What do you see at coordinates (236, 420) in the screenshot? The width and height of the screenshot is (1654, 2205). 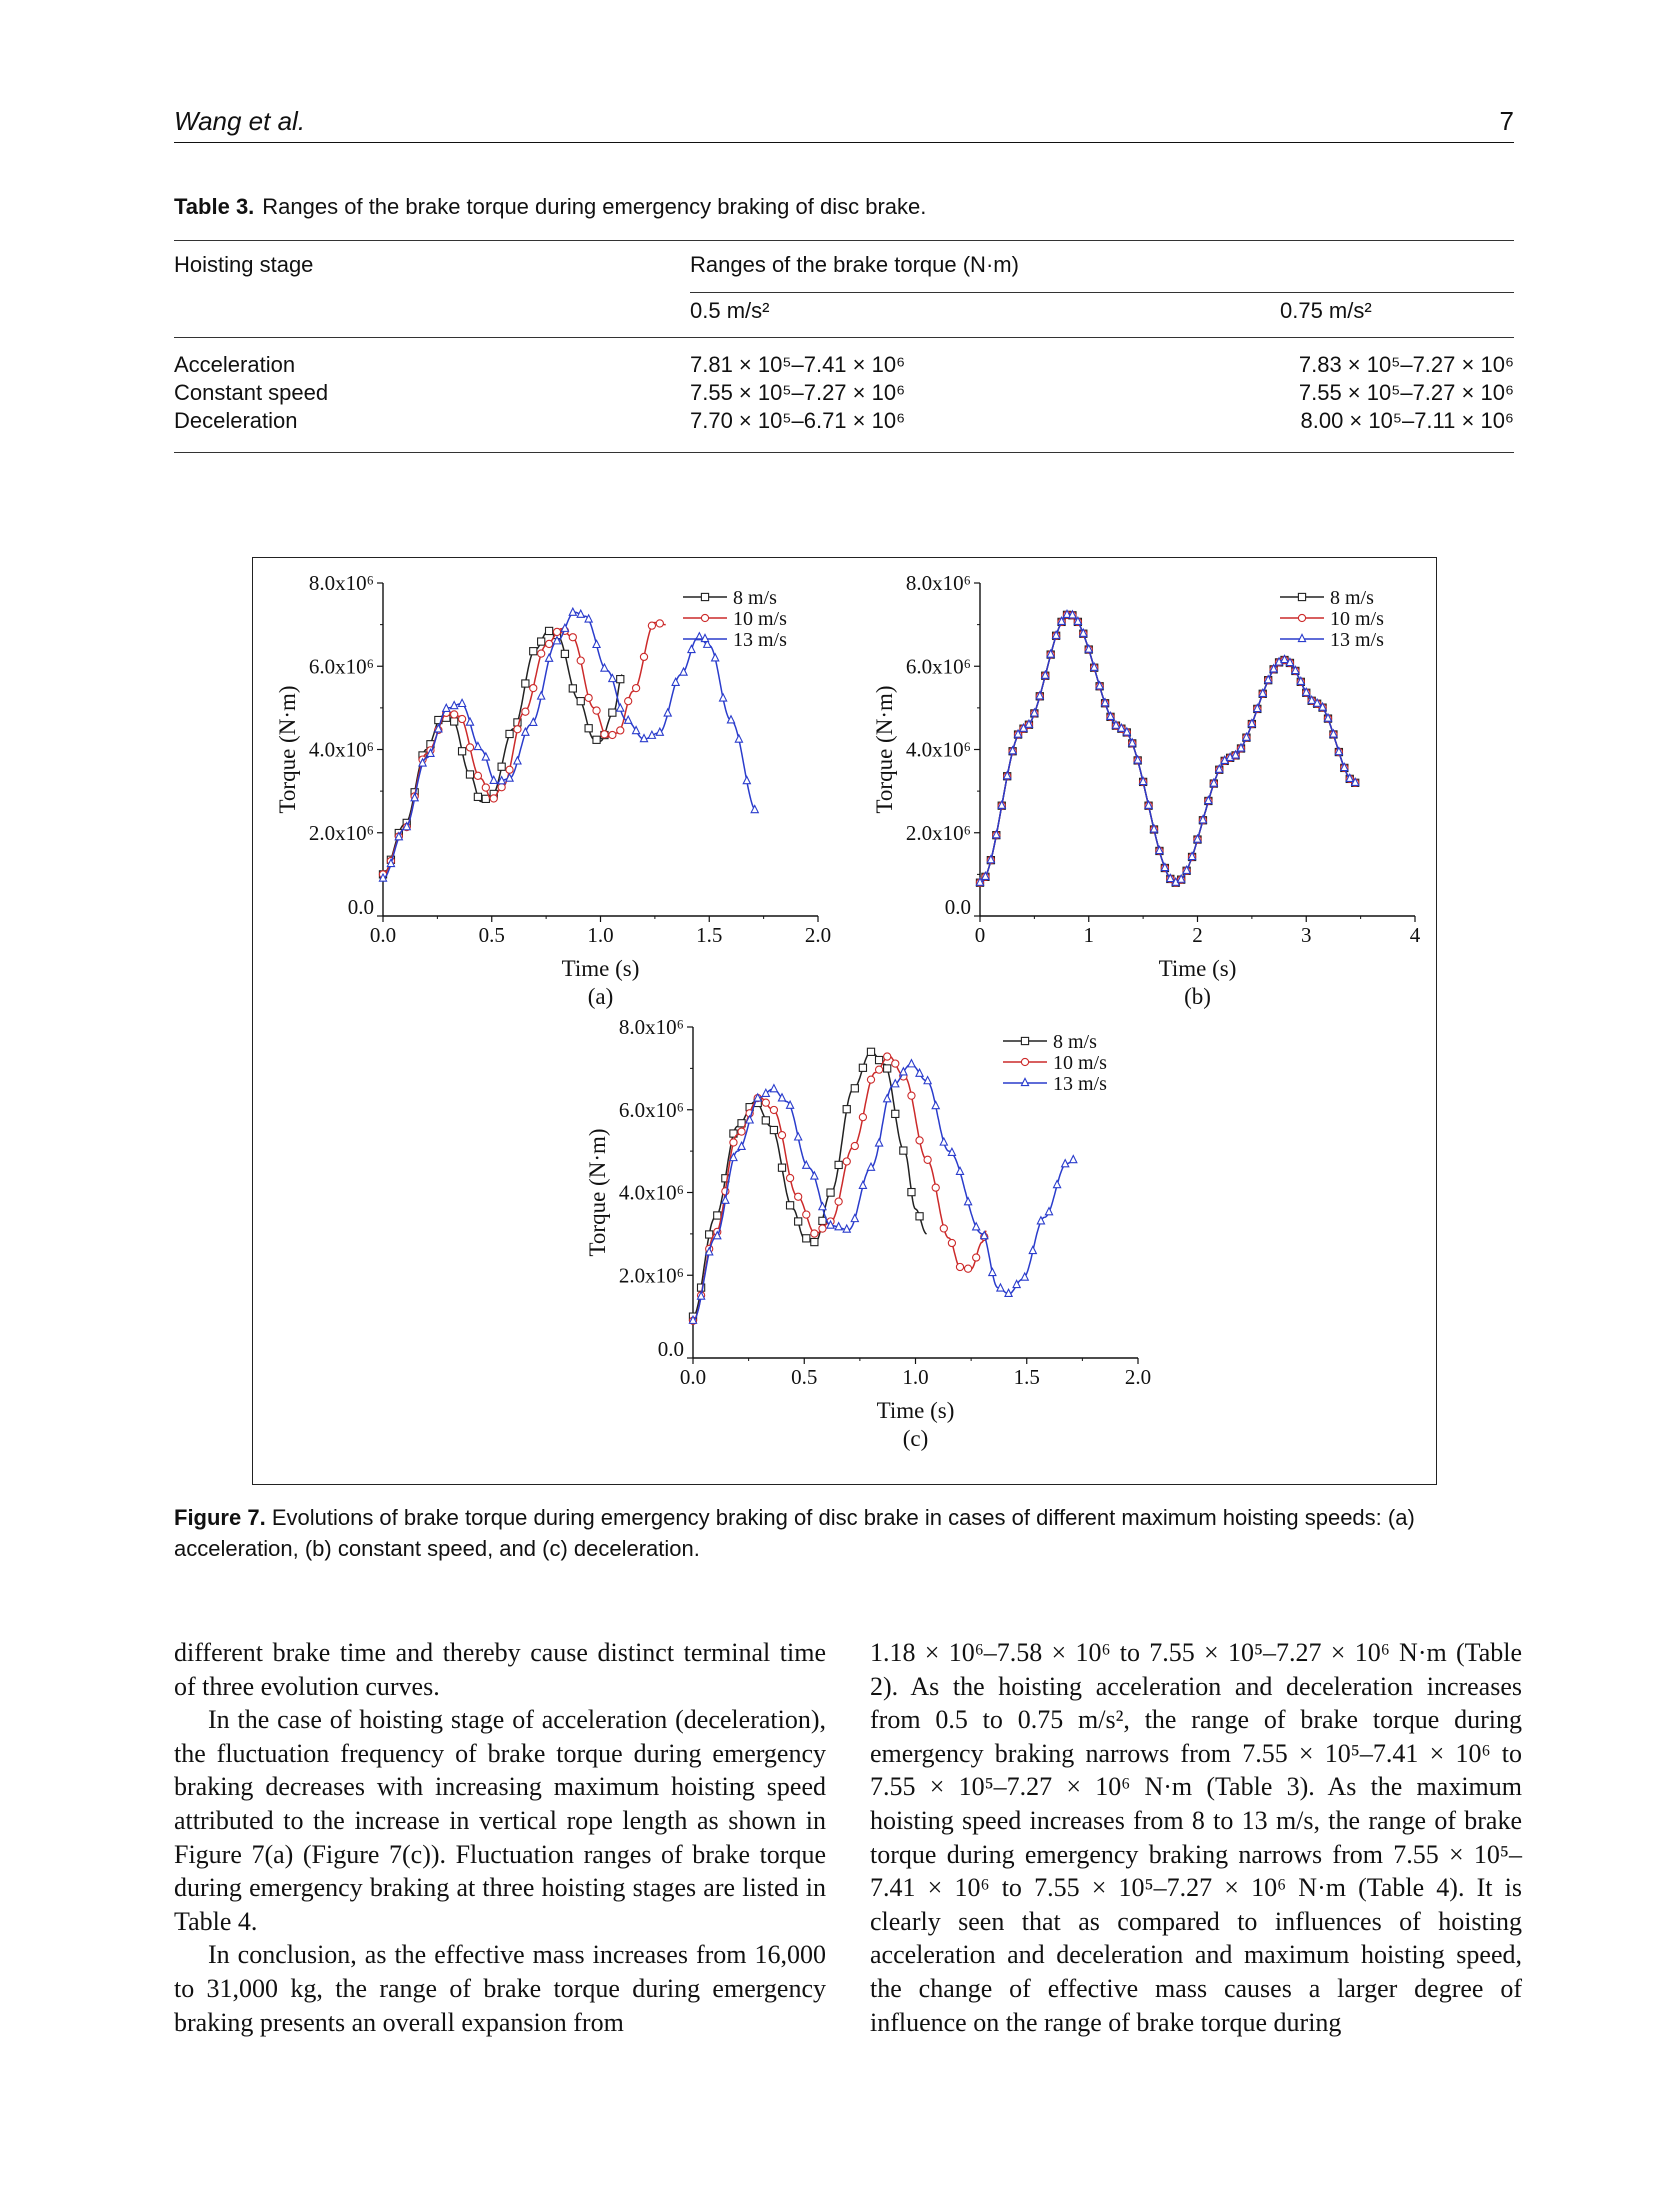 I see `table-cell-stage: Deceleration` at bounding box center [236, 420].